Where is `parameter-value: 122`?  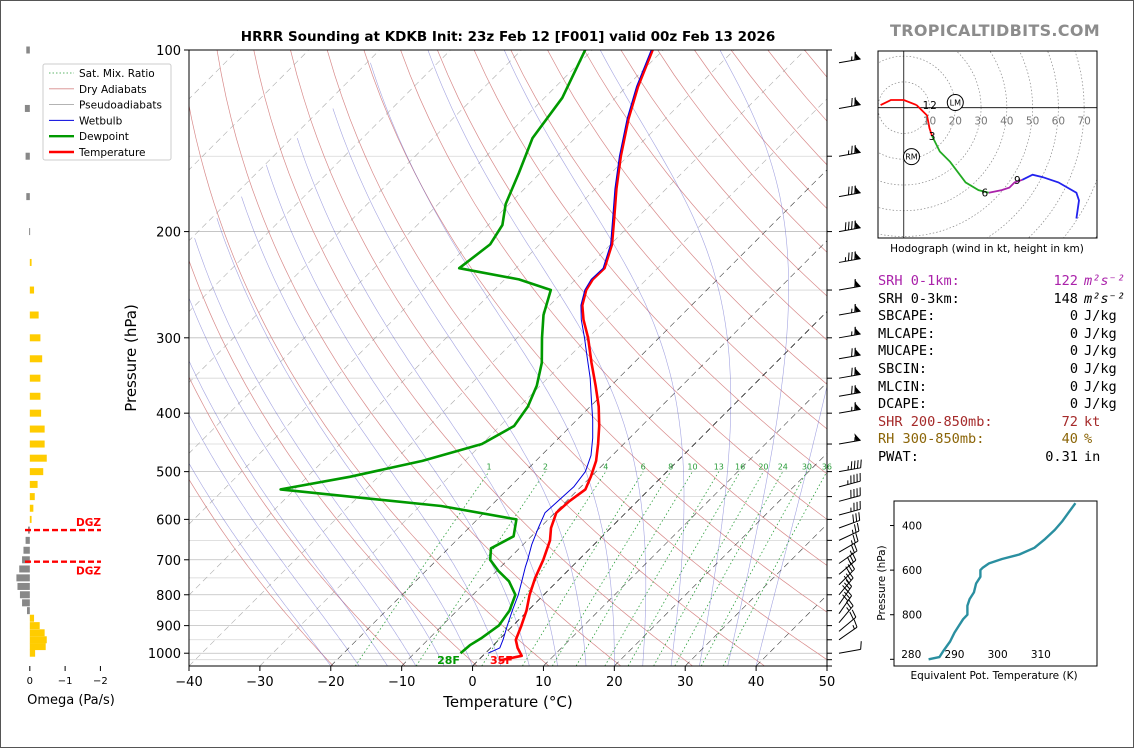
parameter-value: 122 is located at coordinates (1042, 282).